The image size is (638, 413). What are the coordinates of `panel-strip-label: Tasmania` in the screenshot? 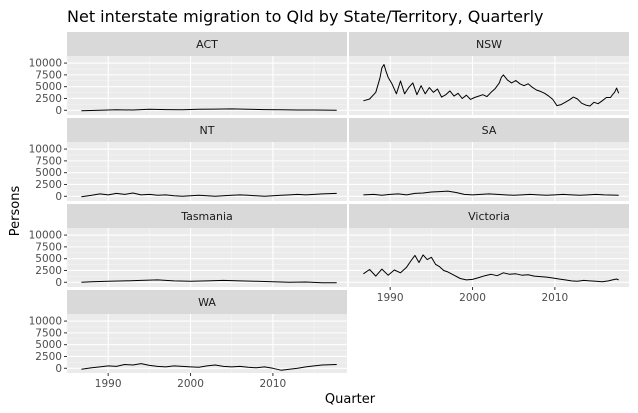 It's located at (206, 216).